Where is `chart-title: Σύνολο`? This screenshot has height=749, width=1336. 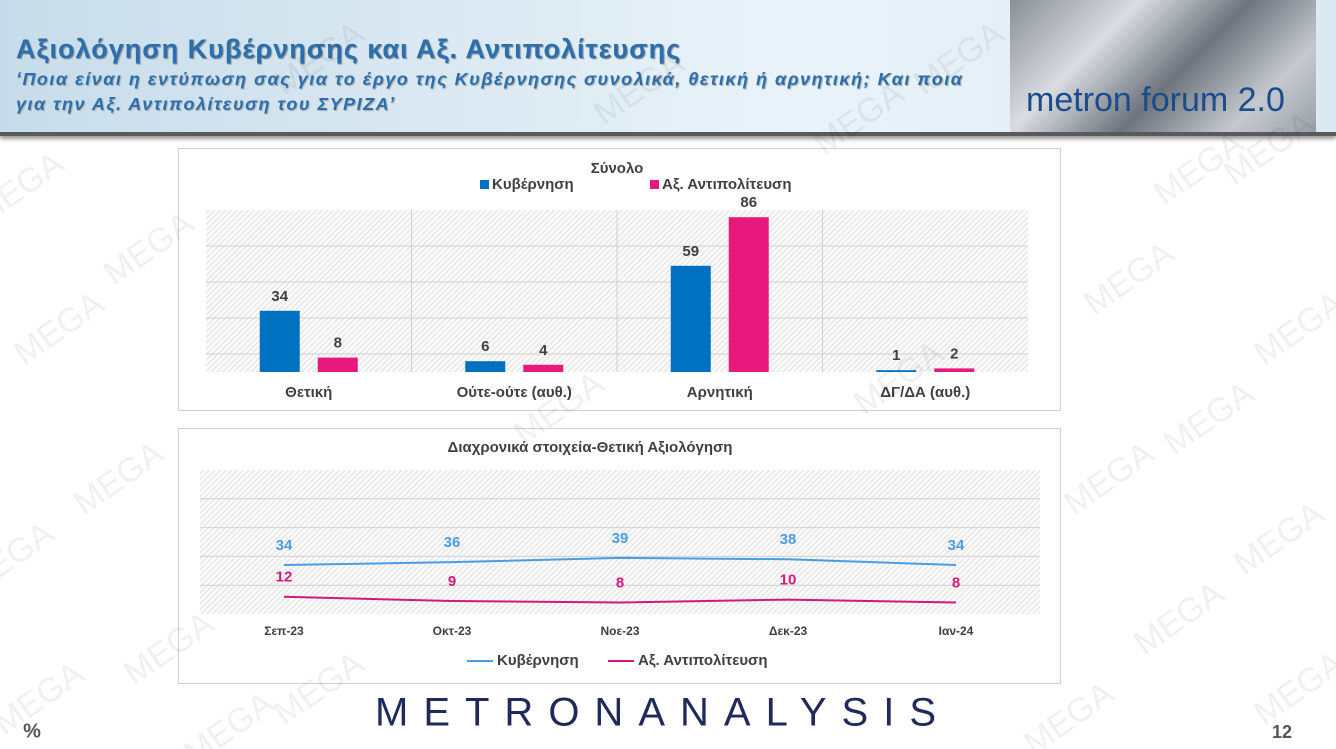
chart-title: Σύνολο is located at coordinates (617, 168).